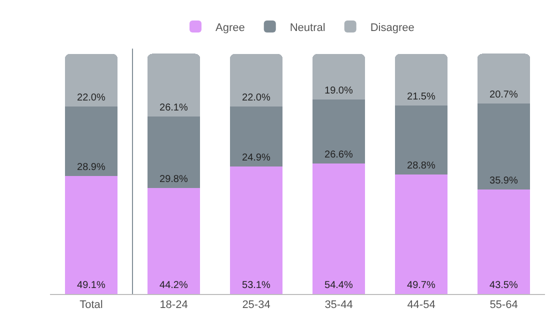 The image size is (560, 323). I want to click on data-label: 24.9%, so click(256, 158).